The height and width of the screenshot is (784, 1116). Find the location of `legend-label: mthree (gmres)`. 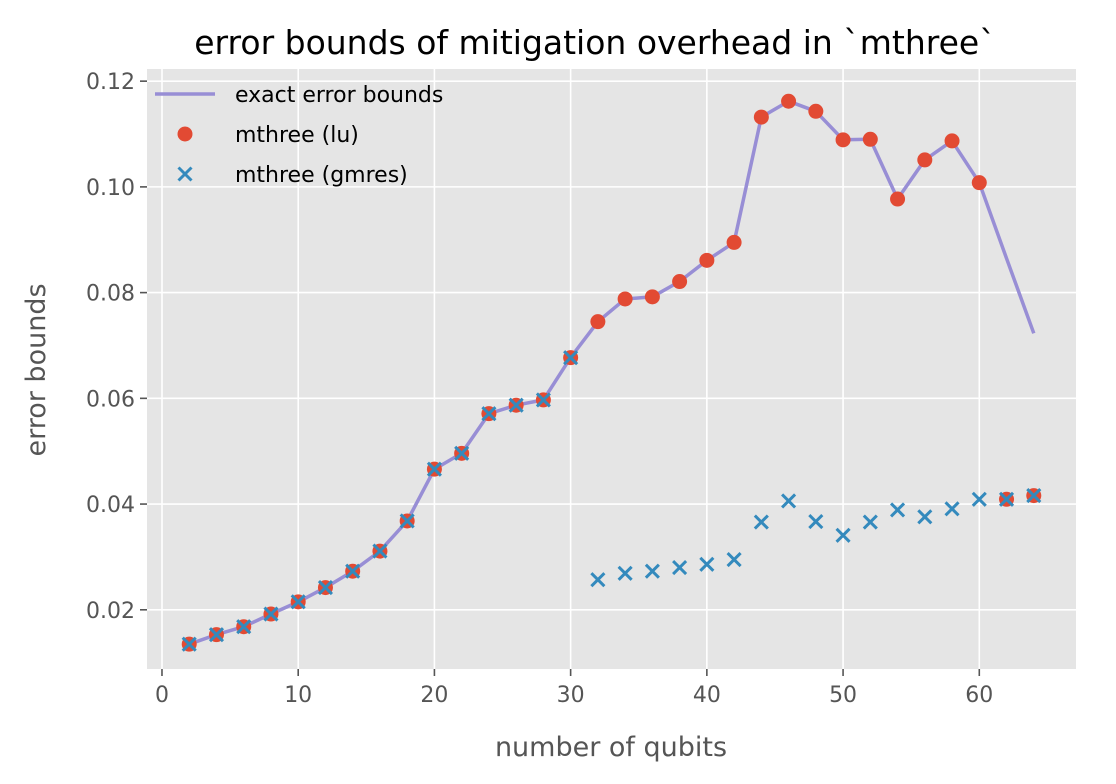

legend-label: mthree (gmres) is located at coordinates (321, 175).